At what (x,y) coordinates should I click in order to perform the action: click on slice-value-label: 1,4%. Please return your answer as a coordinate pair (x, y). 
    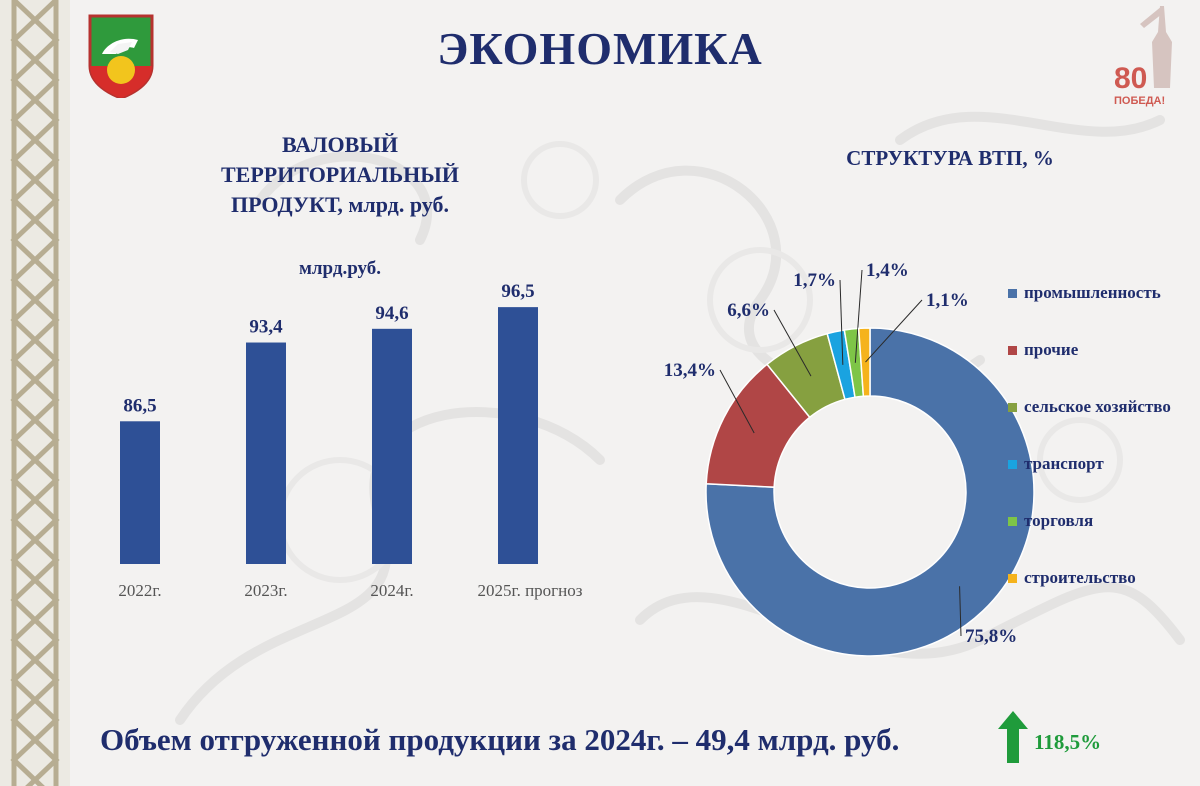
    Looking at the image, I should click on (887, 270).